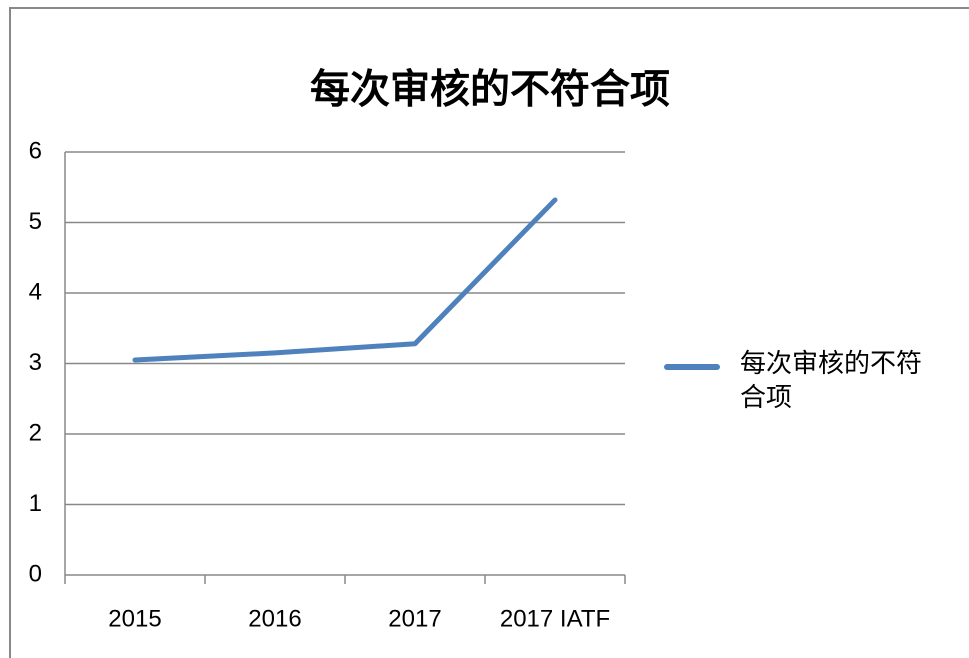 The height and width of the screenshot is (658, 969). What do you see at coordinates (35, 362) in the screenshot?
I see `y-tick-label: 3` at bounding box center [35, 362].